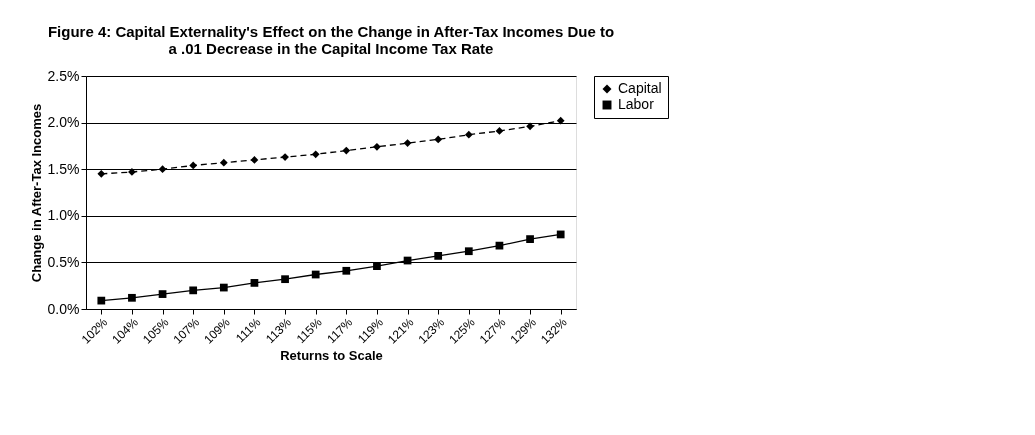 The image size is (1035, 435). I want to click on text: Figure 4: Capital Externality's Effect on the Change in After-Tax Incomes Due to, so click(331, 31).